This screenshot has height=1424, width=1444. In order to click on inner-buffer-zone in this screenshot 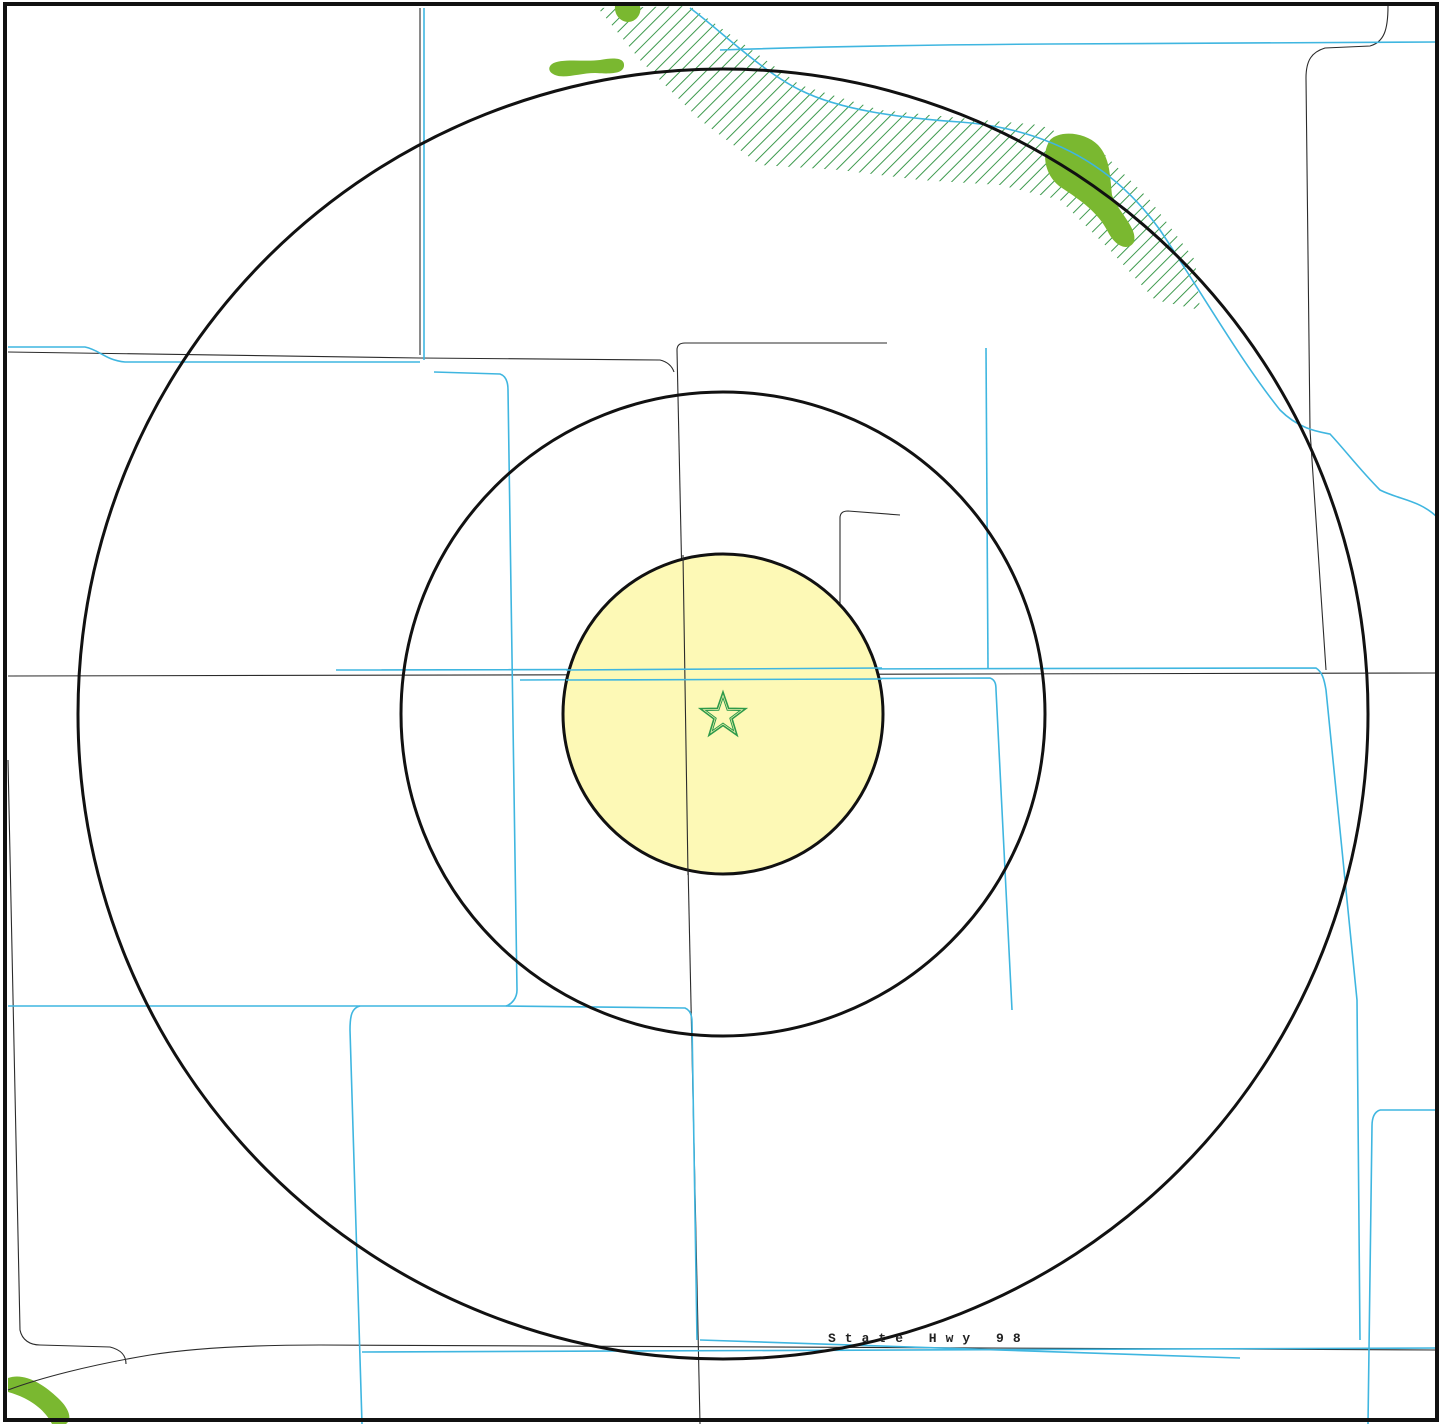, I will do `click(723, 714)`.